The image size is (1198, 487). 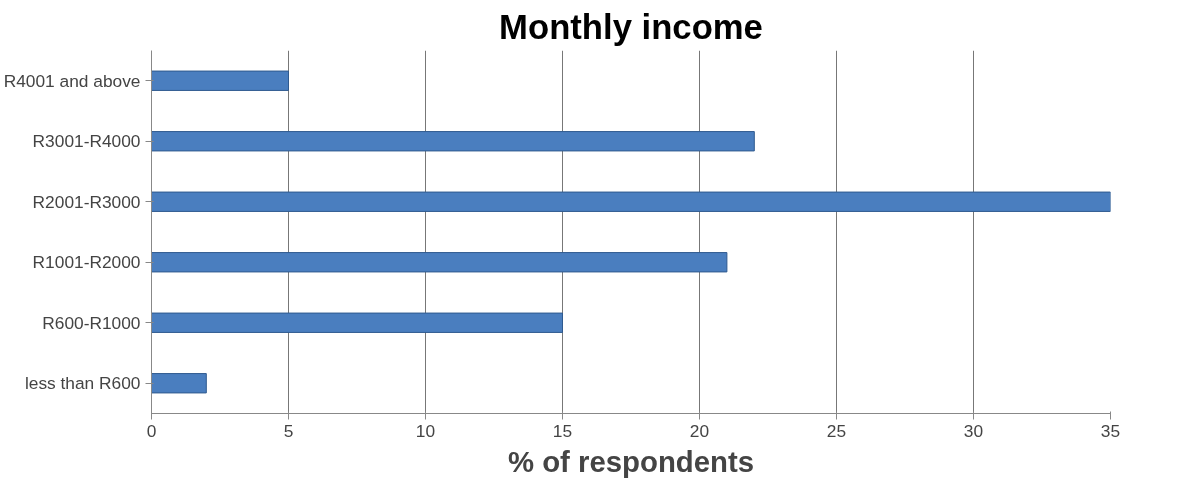 I want to click on x-axis-title: % of respondents, so click(x=631, y=461).